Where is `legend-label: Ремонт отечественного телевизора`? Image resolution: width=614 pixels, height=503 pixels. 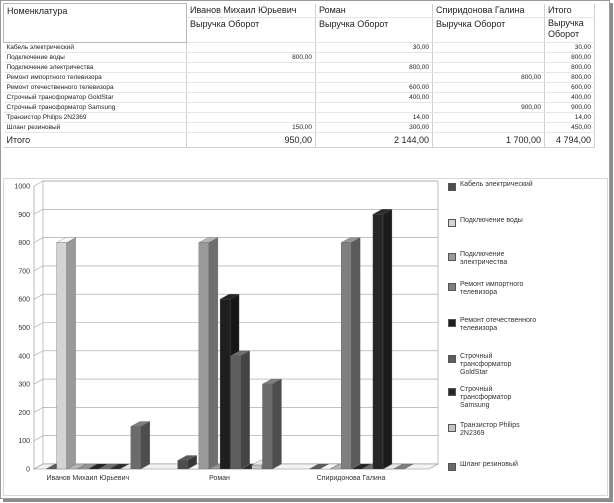 legend-label: Ремонт отечественного телевизора is located at coordinates (498, 324).